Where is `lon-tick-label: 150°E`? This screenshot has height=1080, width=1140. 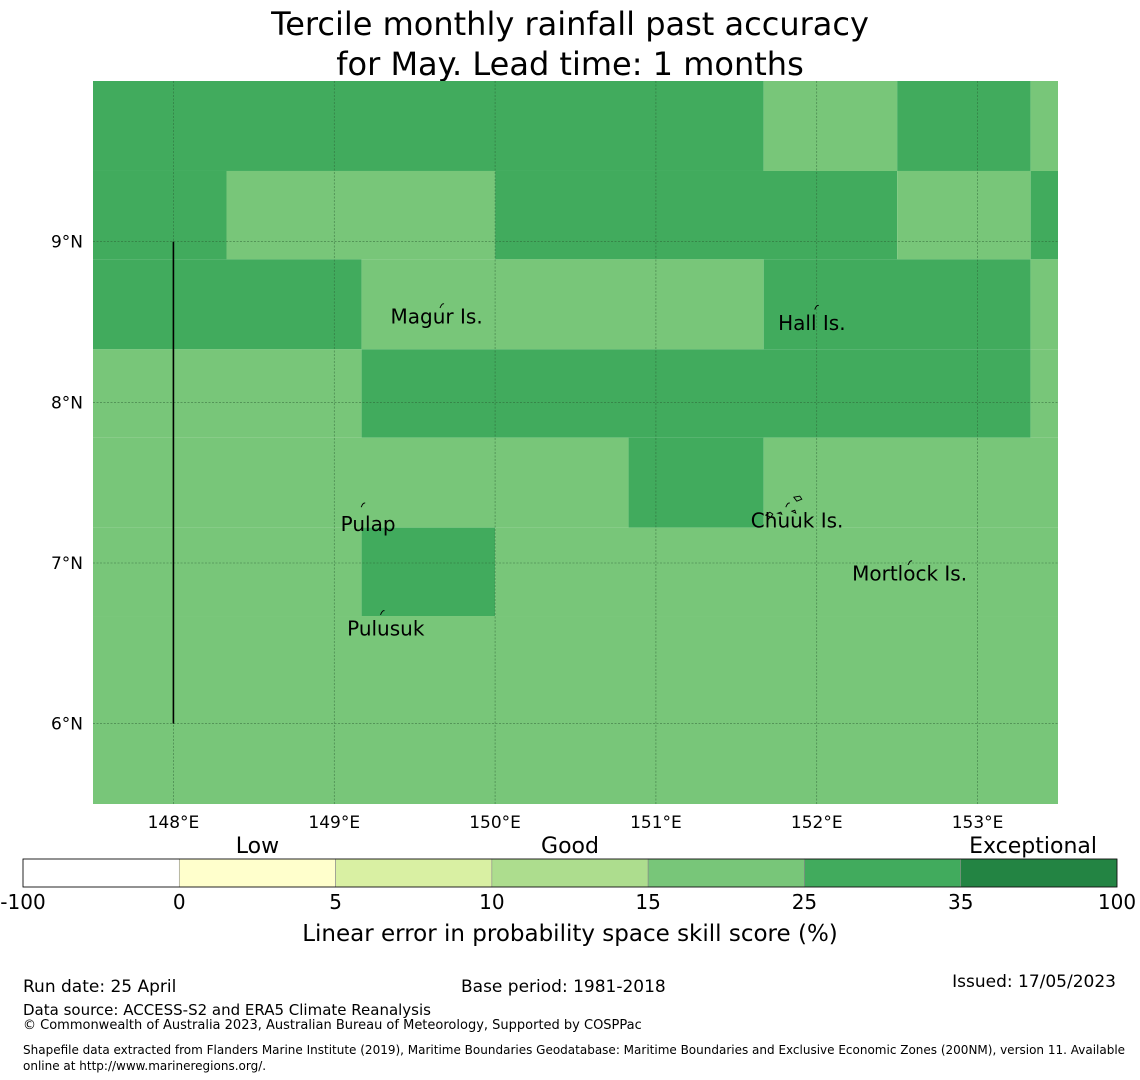 lon-tick-label: 150°E is located at coordinates (495, 823).